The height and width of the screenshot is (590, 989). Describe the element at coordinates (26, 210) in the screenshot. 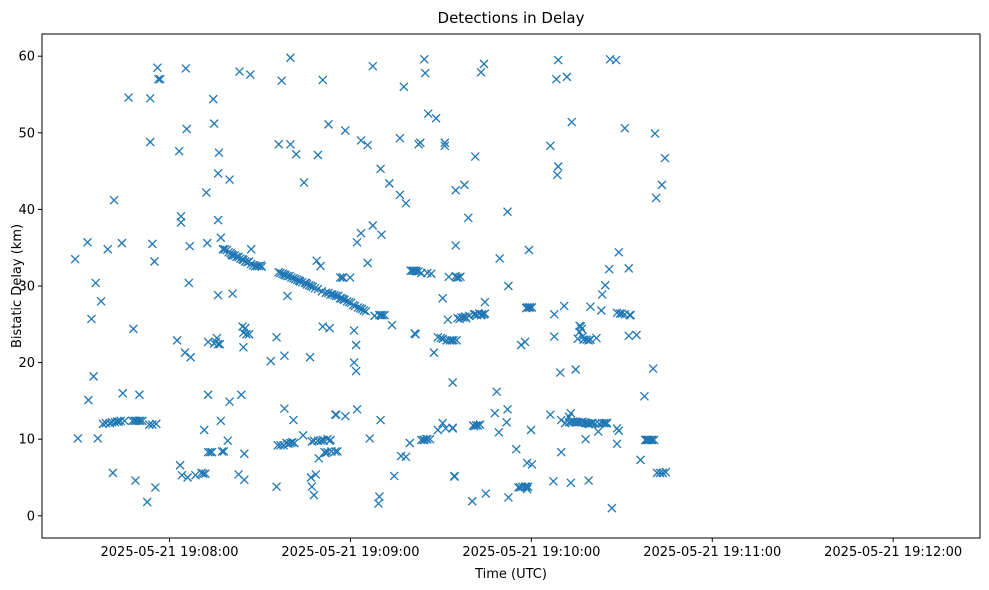

I see `y-tick-label: 40` at that location.